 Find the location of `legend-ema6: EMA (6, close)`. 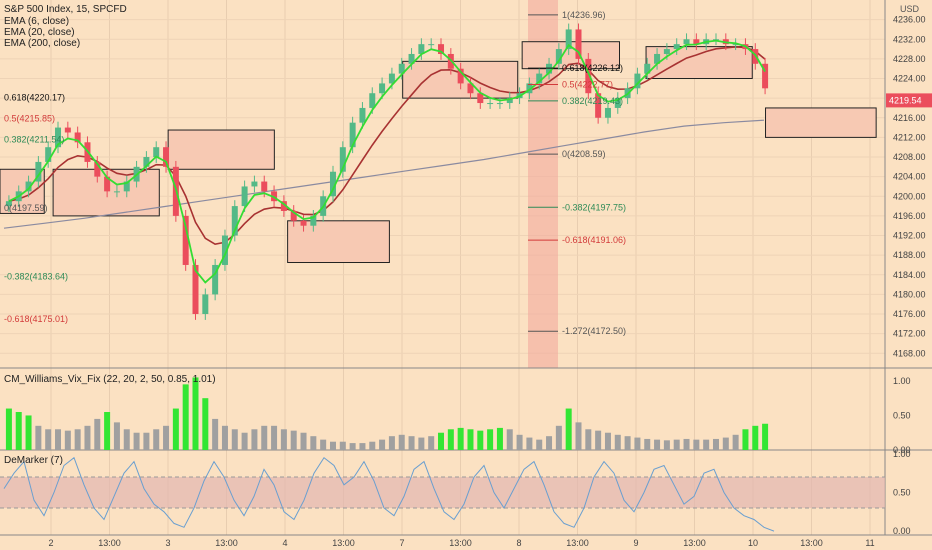

legend-ema6: EMA (6, close) is located at coordinates (37, 21).